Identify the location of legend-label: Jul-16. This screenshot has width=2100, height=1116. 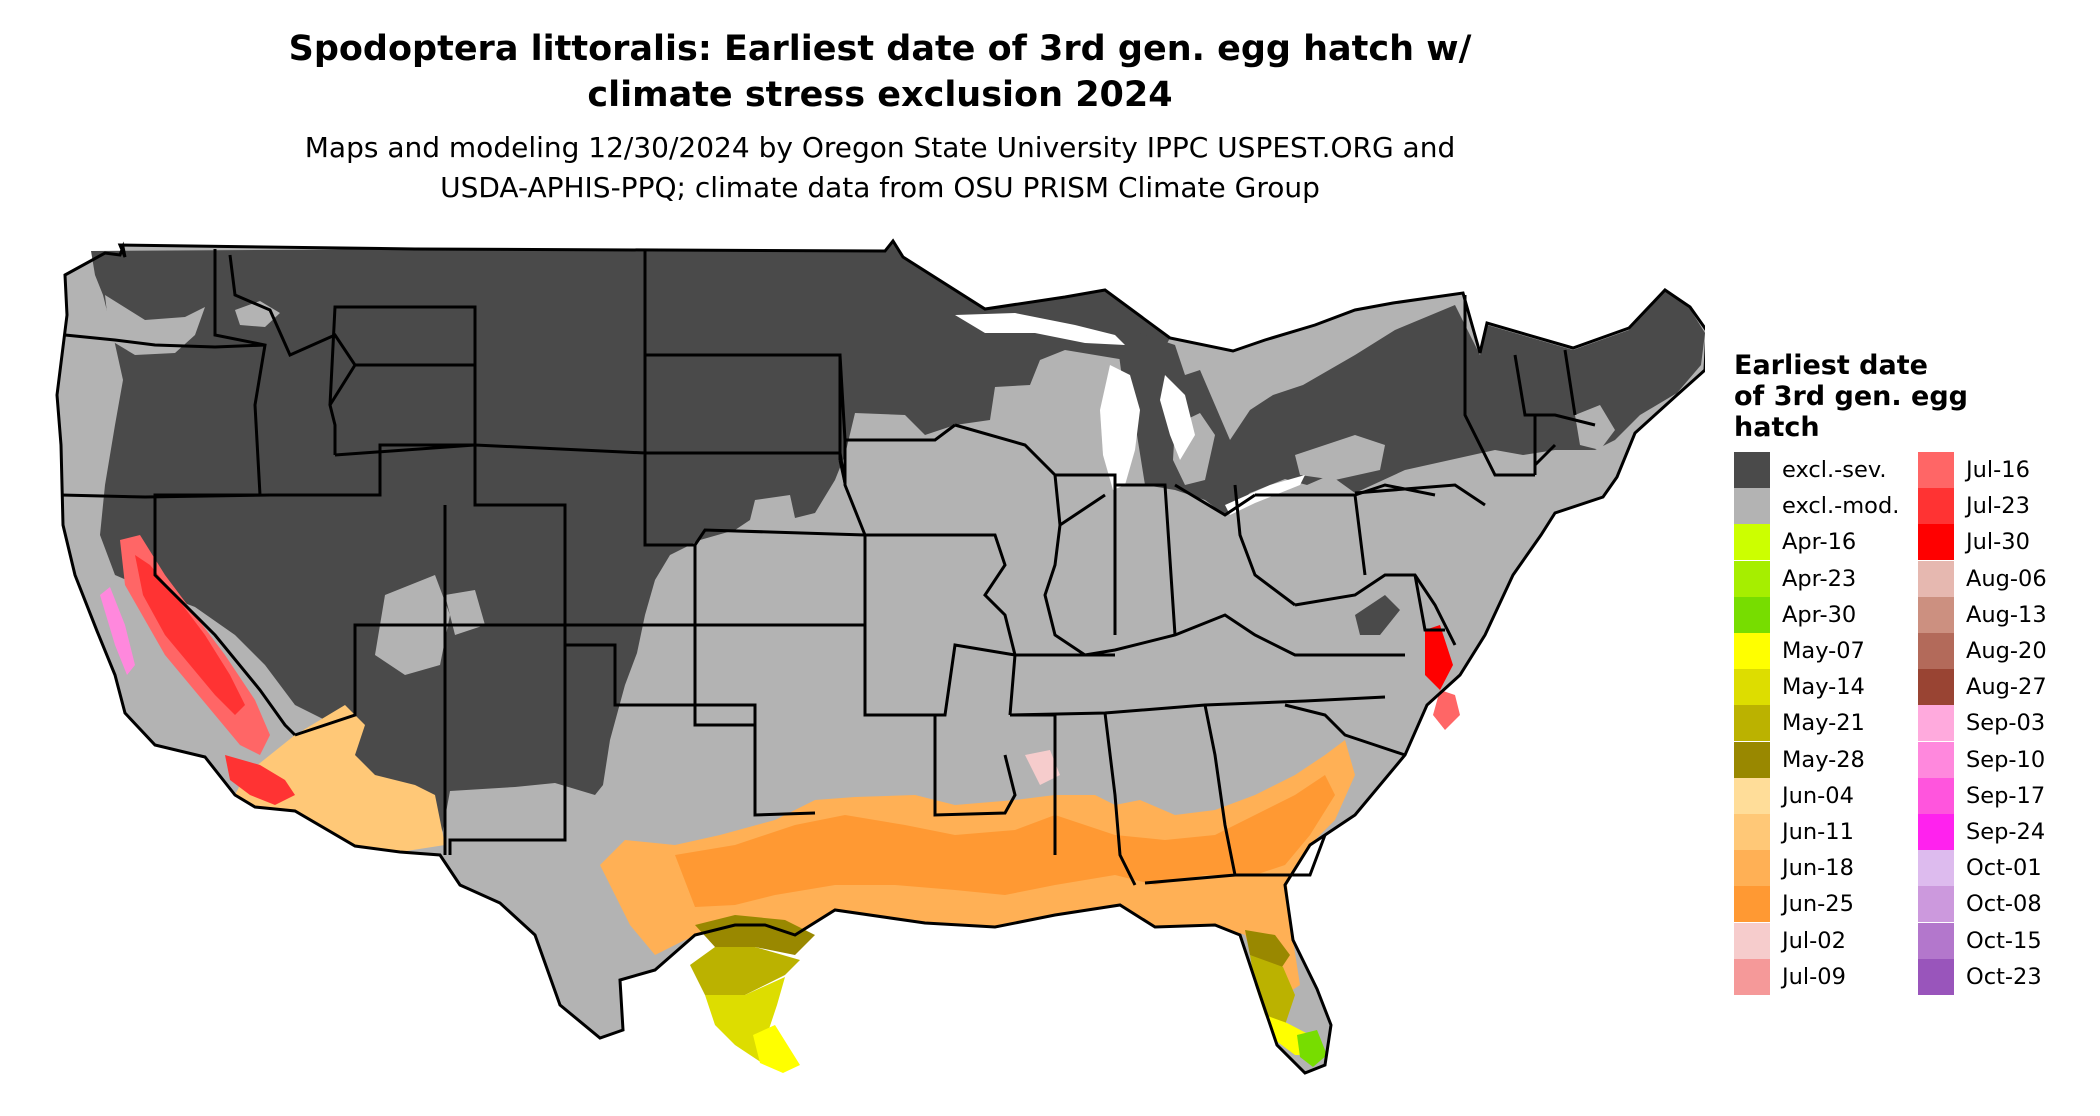
(1998, 470).